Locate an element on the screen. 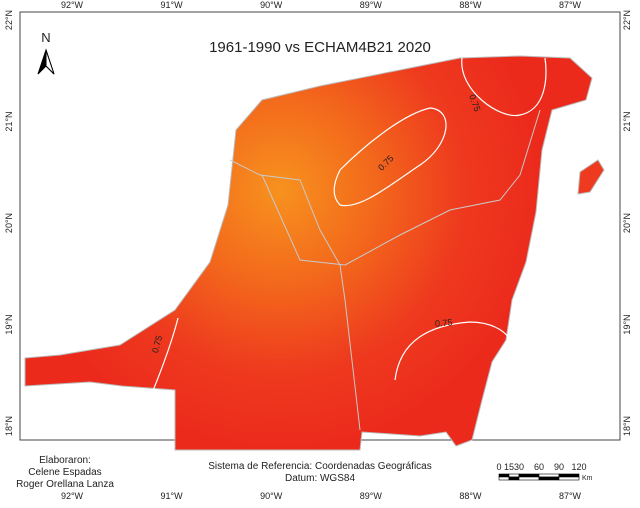 The image size is (640, 508). north-arrow is located at coordinates (50, 62).